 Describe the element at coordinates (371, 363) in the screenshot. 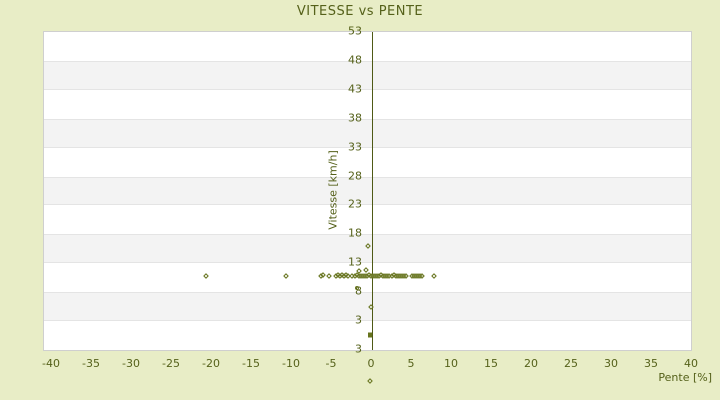

I see `x-tick-label: 0` at that location.